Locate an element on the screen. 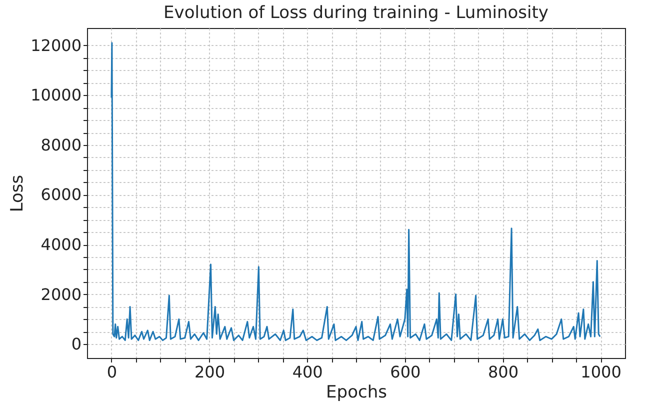  y-tick-label: 4000 is located at coordinates (61, 244).